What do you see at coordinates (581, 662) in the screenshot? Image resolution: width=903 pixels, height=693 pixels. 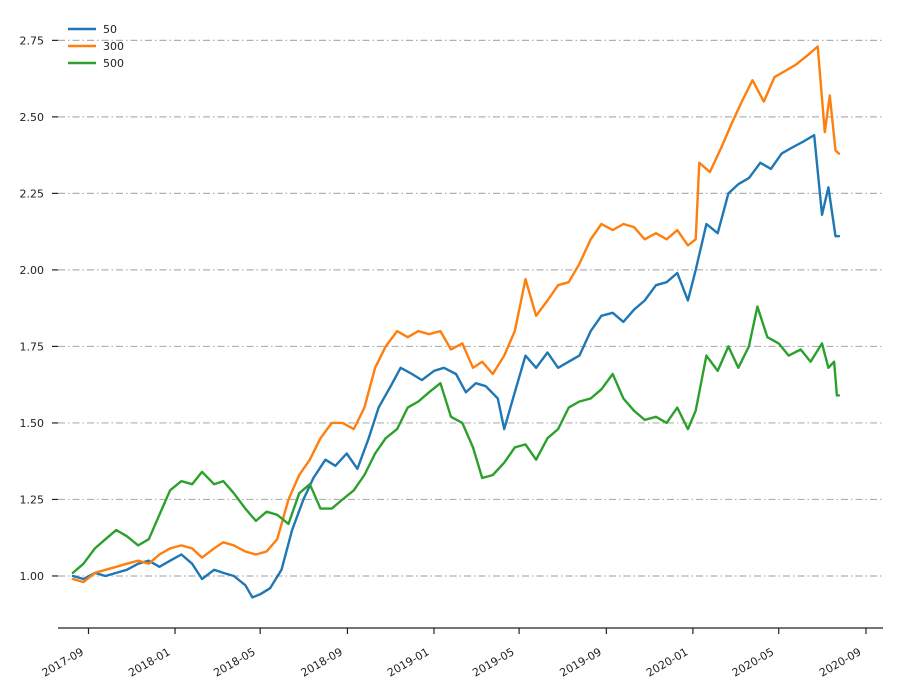 I see `x-tick-label: 2019-09` at bounding box center [581, 662].